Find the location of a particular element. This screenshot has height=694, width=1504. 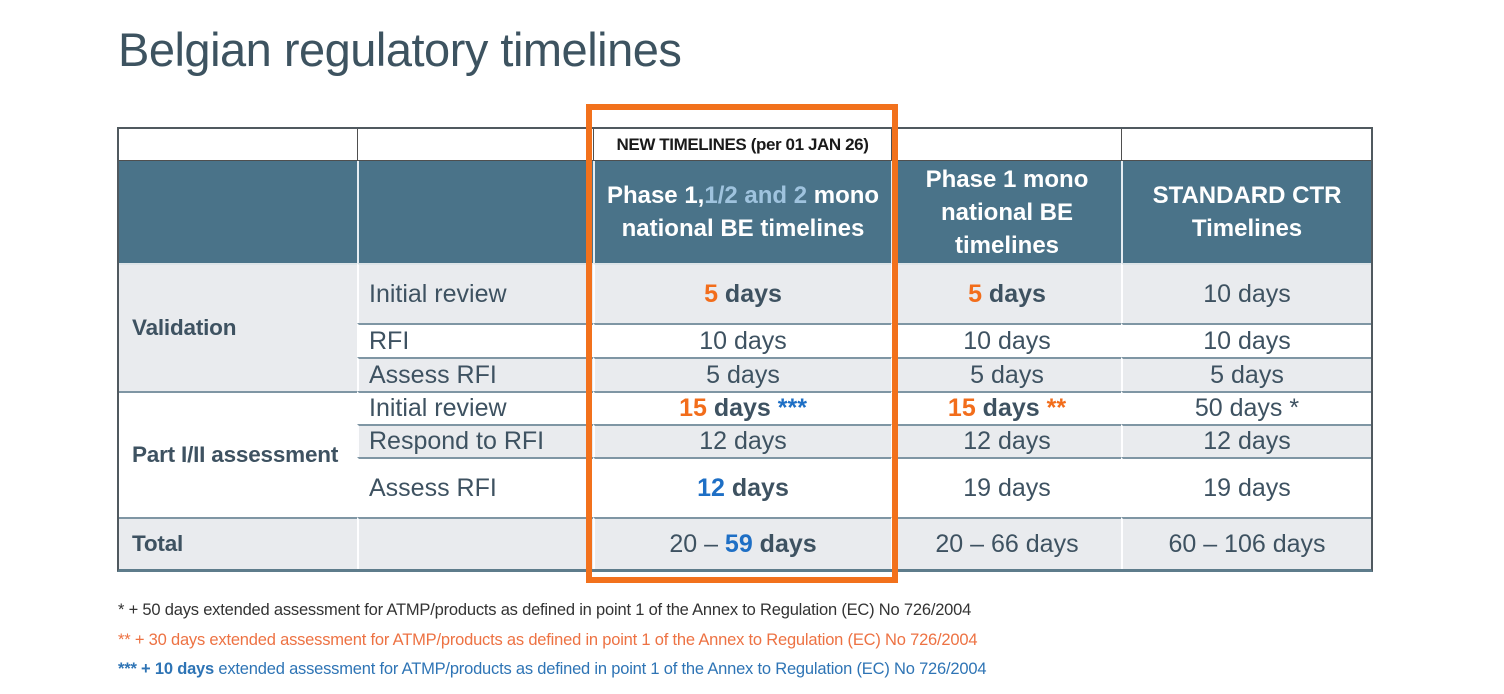

footnote-3-bold: *** + 10 days is located at coordinates (166, 669).